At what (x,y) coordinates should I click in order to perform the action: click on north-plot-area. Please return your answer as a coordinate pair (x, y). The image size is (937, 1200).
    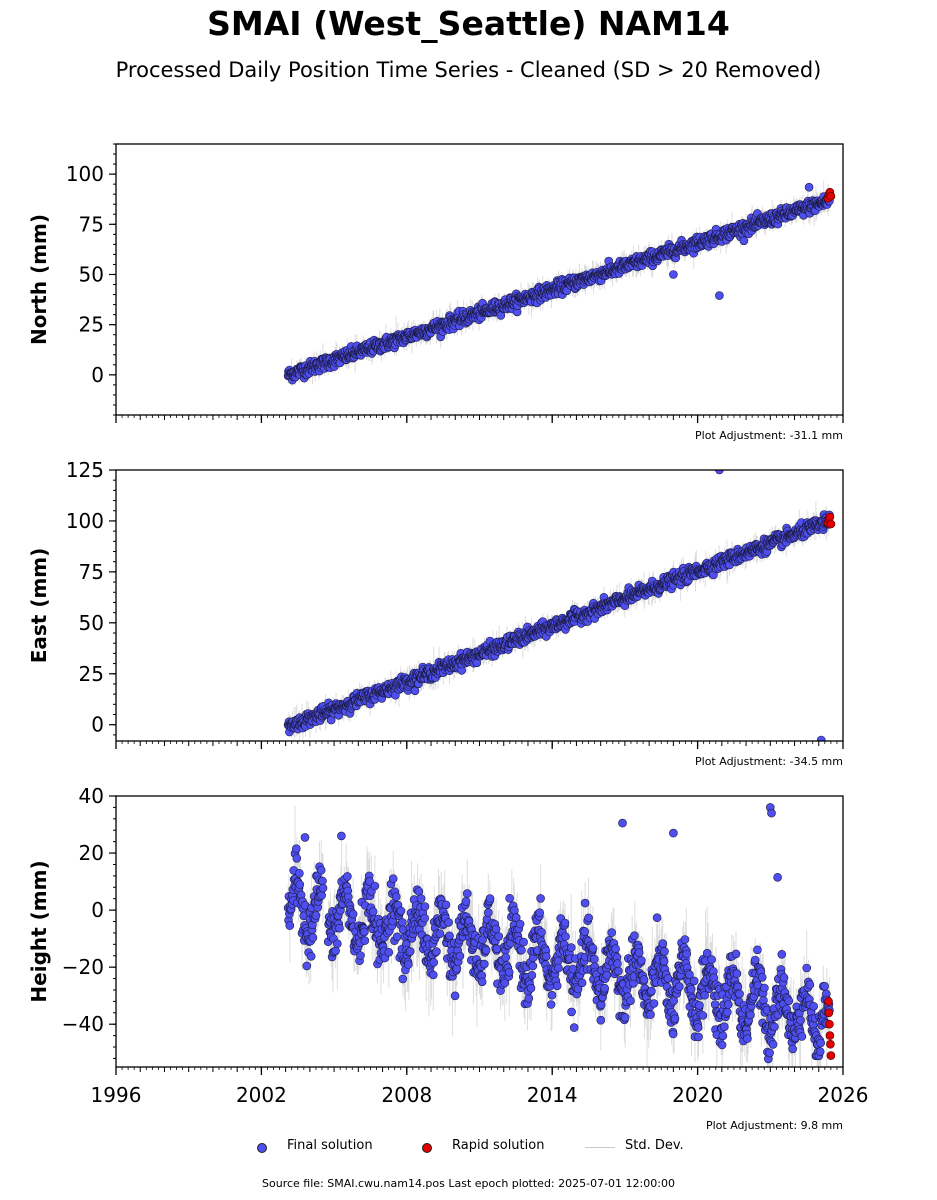
    Looking at the image, I should click on (559, 283).